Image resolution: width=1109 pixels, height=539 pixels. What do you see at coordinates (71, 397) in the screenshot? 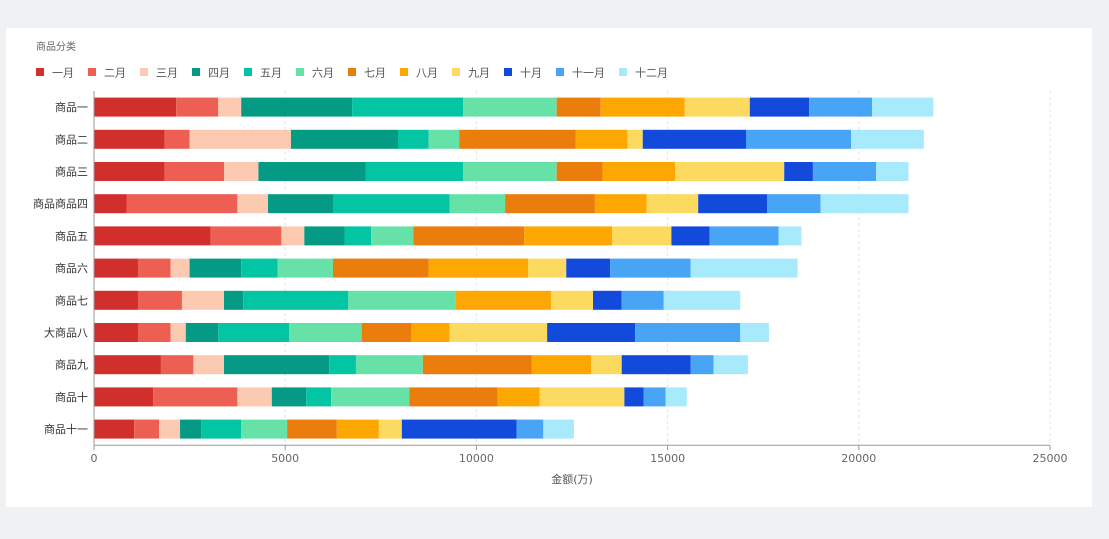
I see `y-tick-label: 商品十` at bounding box center [71, 397].